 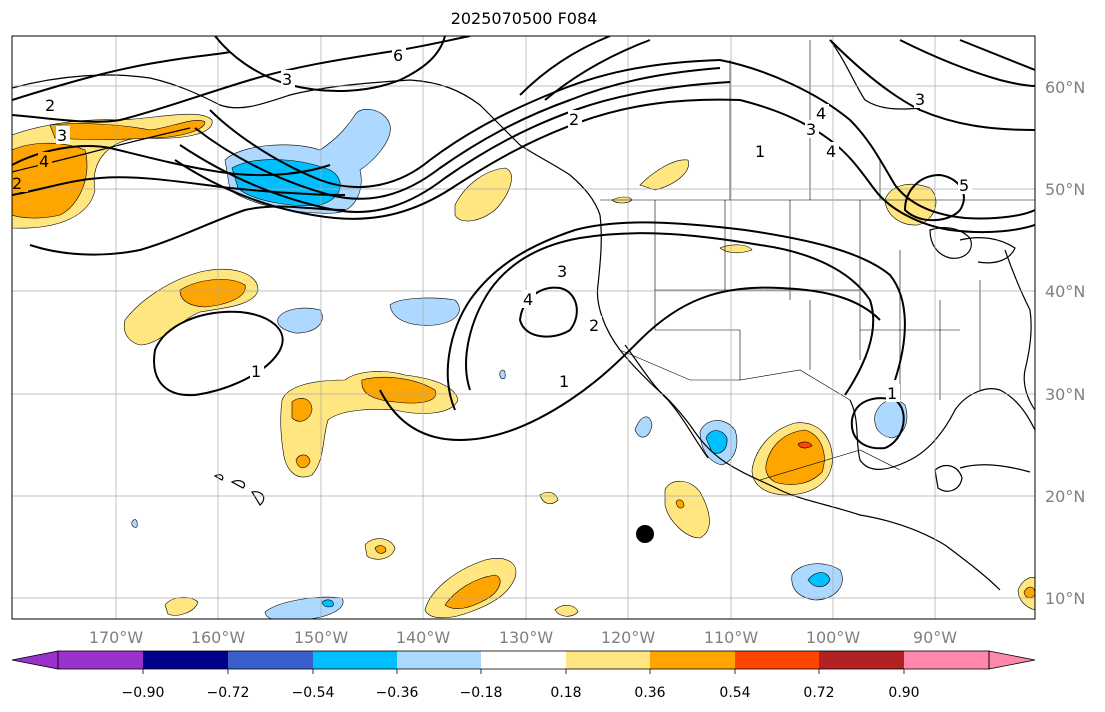 What do you see at coordinates (1065, 598) in the screenshot?
I see `lat-label: 10°N` at bounding box center [1065, 598].